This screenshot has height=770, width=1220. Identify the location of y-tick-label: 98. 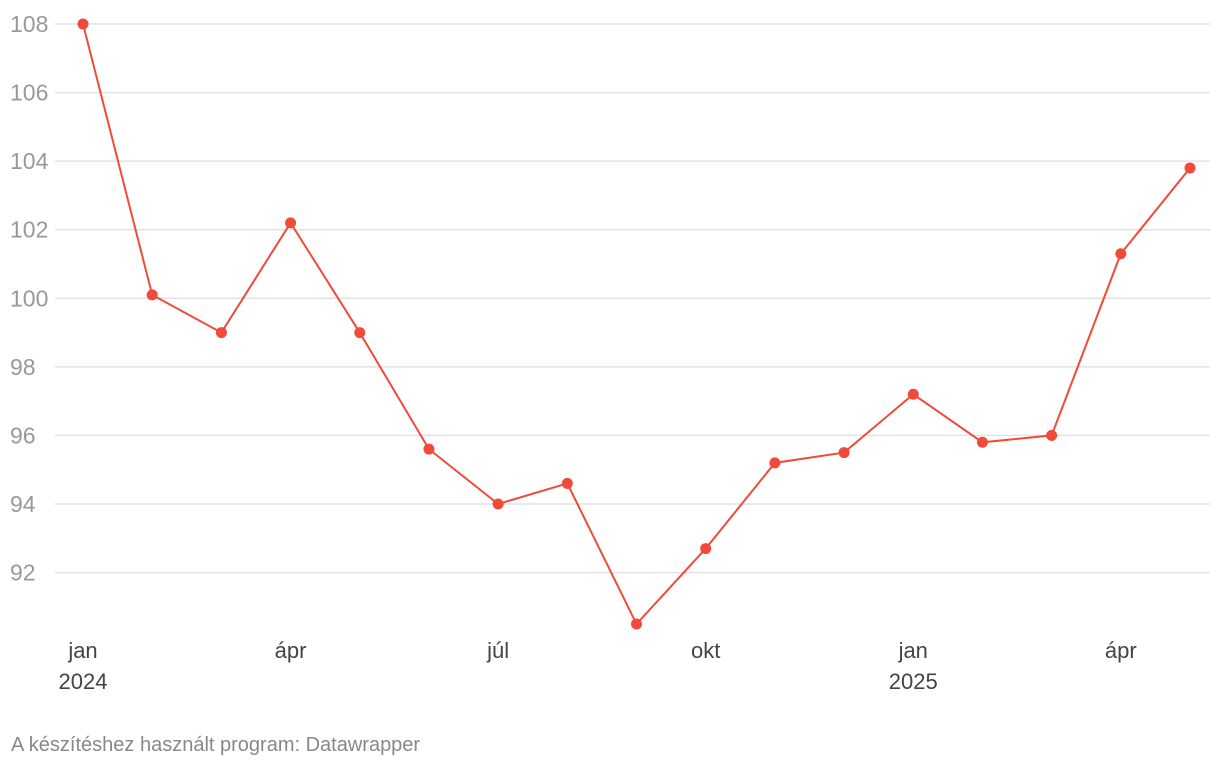
(23, 367).